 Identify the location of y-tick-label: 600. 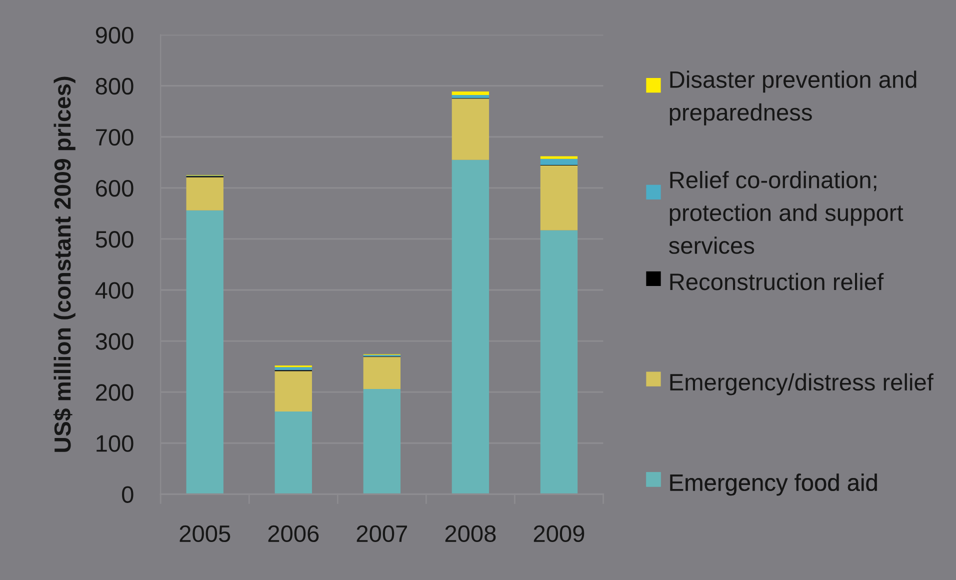
(115, 188).